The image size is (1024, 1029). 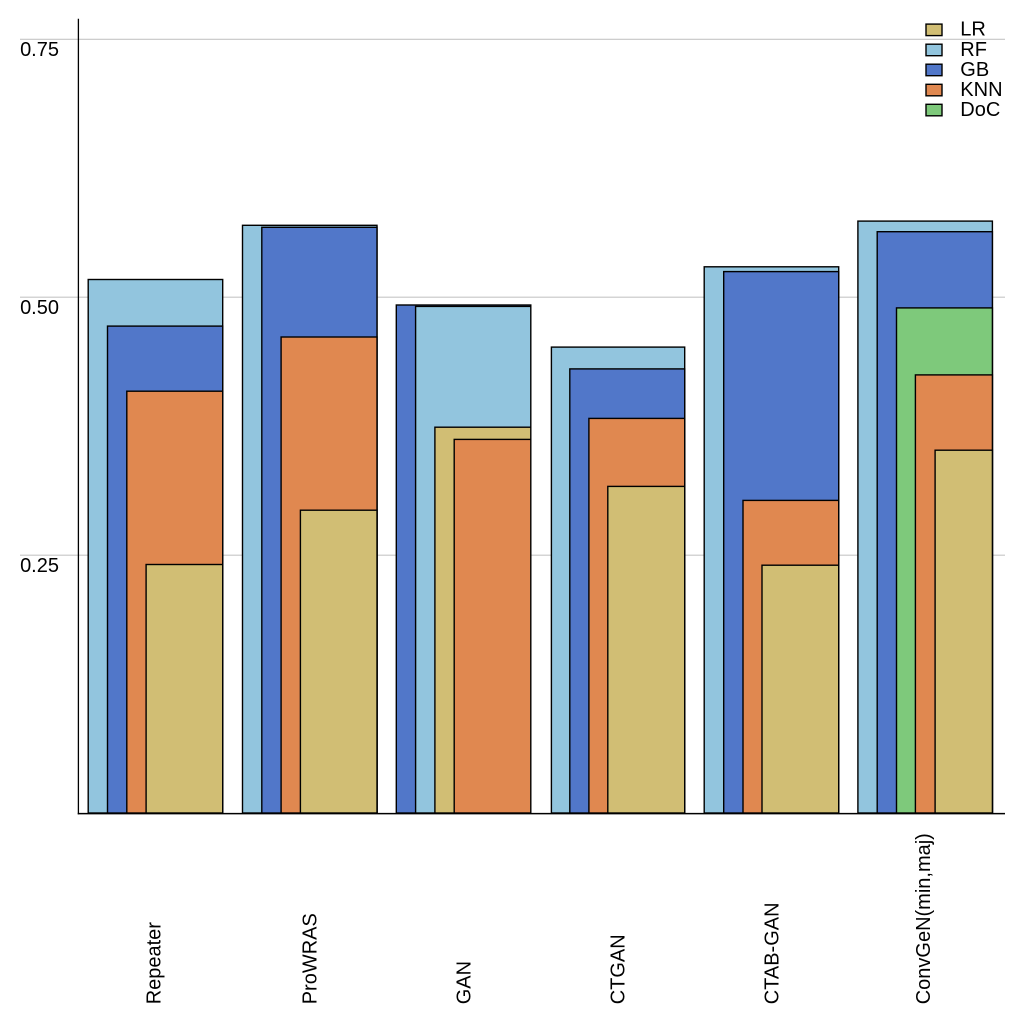 What do you see at coordinates (973, 50) in the screenshot?
I see `svg-text: RF` at bounding box center [973, 50].